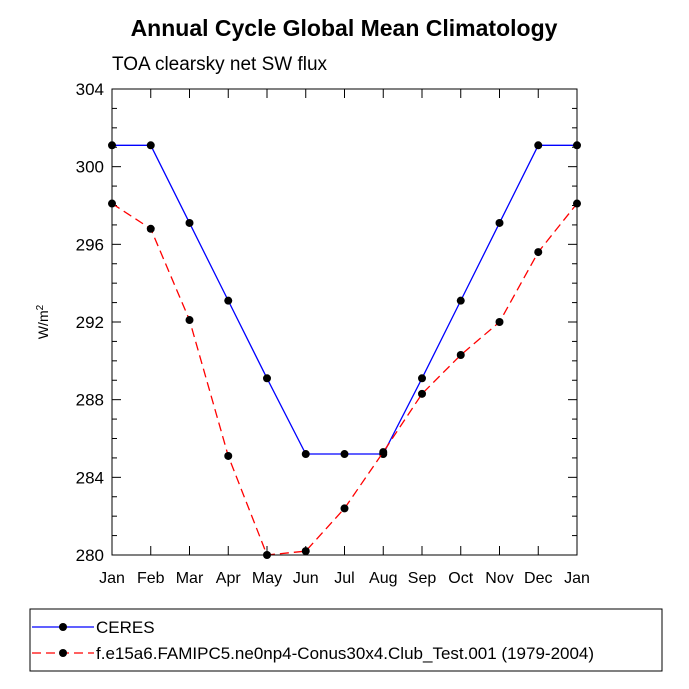  I want to click on x-tick-label: Nov, so click(499, 578).